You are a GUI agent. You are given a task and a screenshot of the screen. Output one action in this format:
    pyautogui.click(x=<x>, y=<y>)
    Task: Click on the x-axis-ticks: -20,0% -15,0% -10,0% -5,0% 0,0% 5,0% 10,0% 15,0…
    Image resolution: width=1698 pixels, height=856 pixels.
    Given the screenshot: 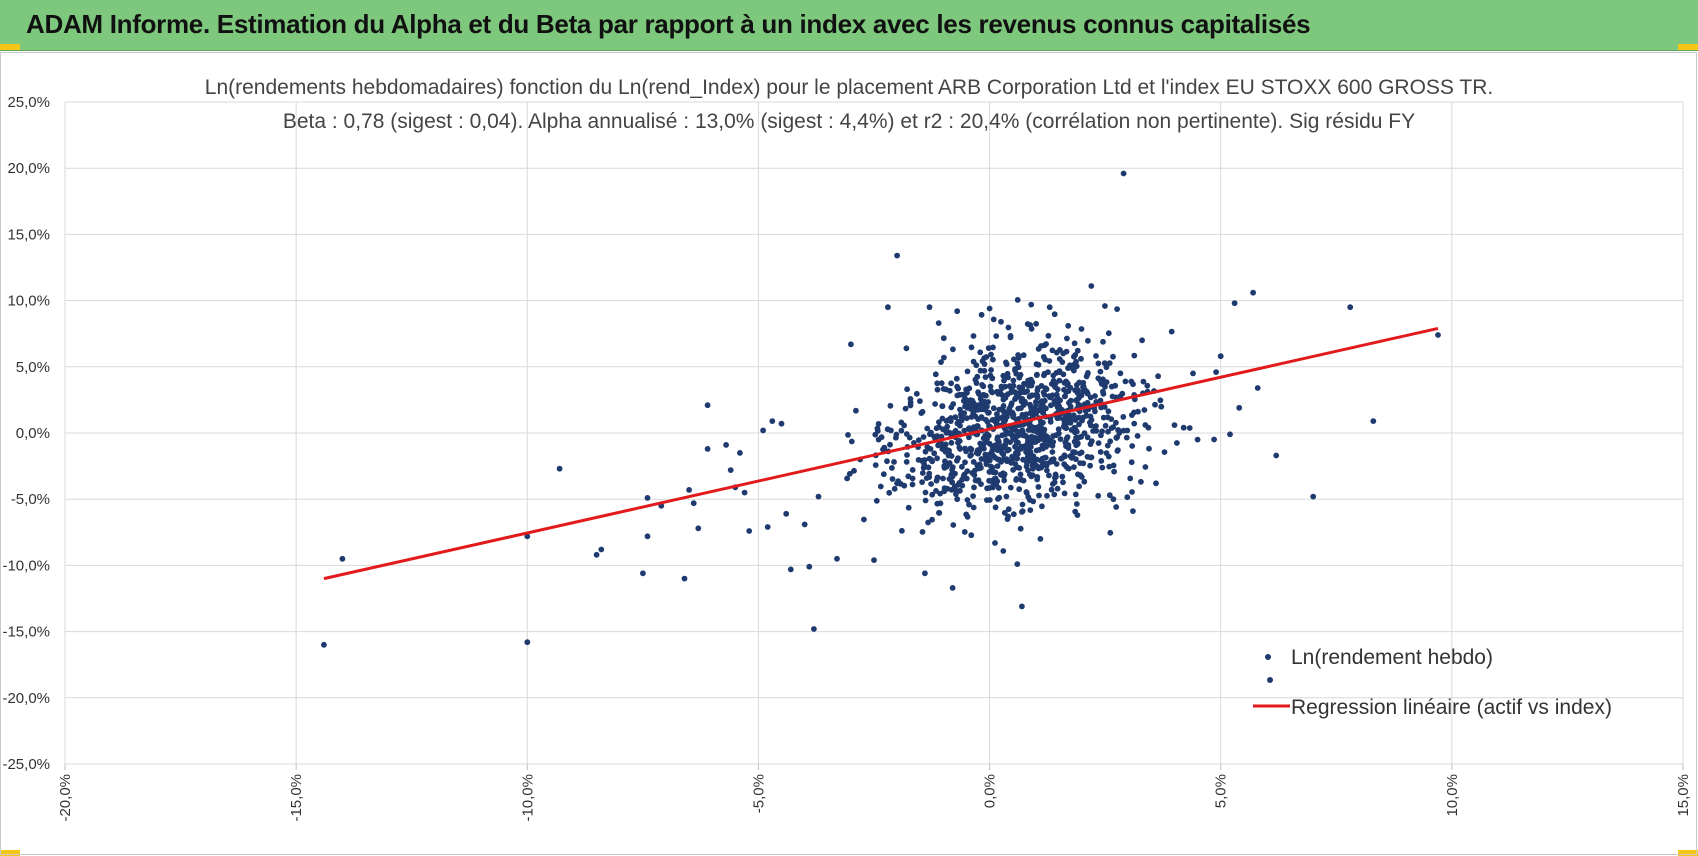 What is the action you would take?
    pyautogui.click(x=874, y=798)
    